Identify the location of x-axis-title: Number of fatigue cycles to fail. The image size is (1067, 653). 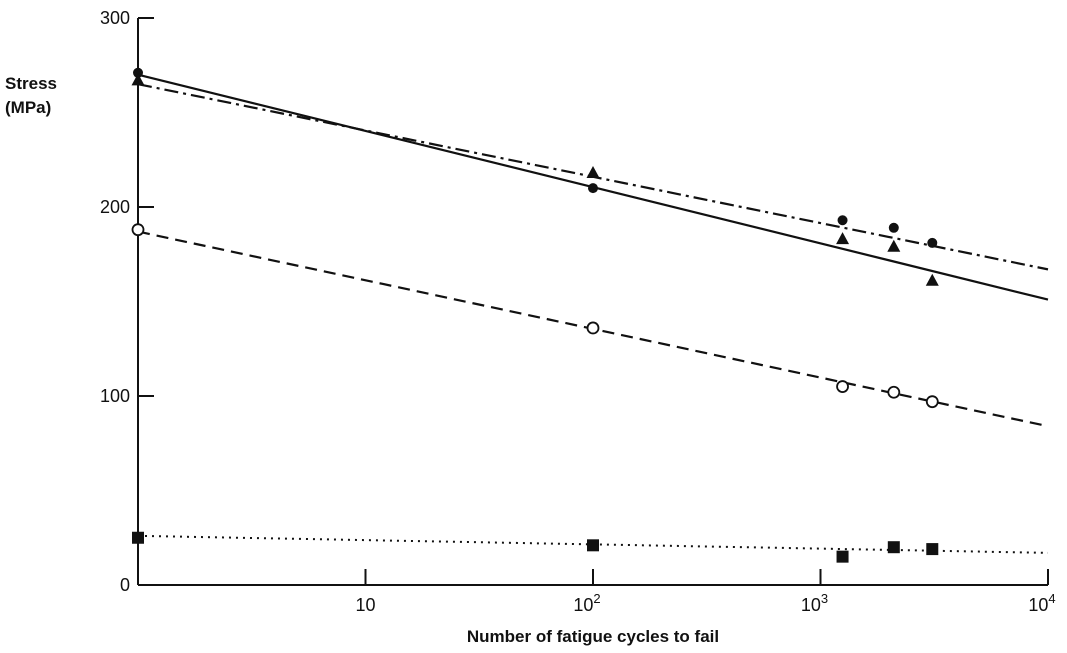
(593, 636).